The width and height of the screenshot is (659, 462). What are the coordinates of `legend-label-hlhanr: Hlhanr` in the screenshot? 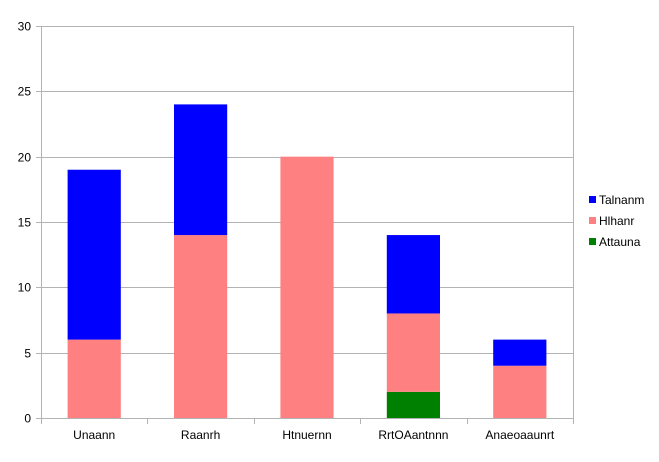 It's located at (616, 221).